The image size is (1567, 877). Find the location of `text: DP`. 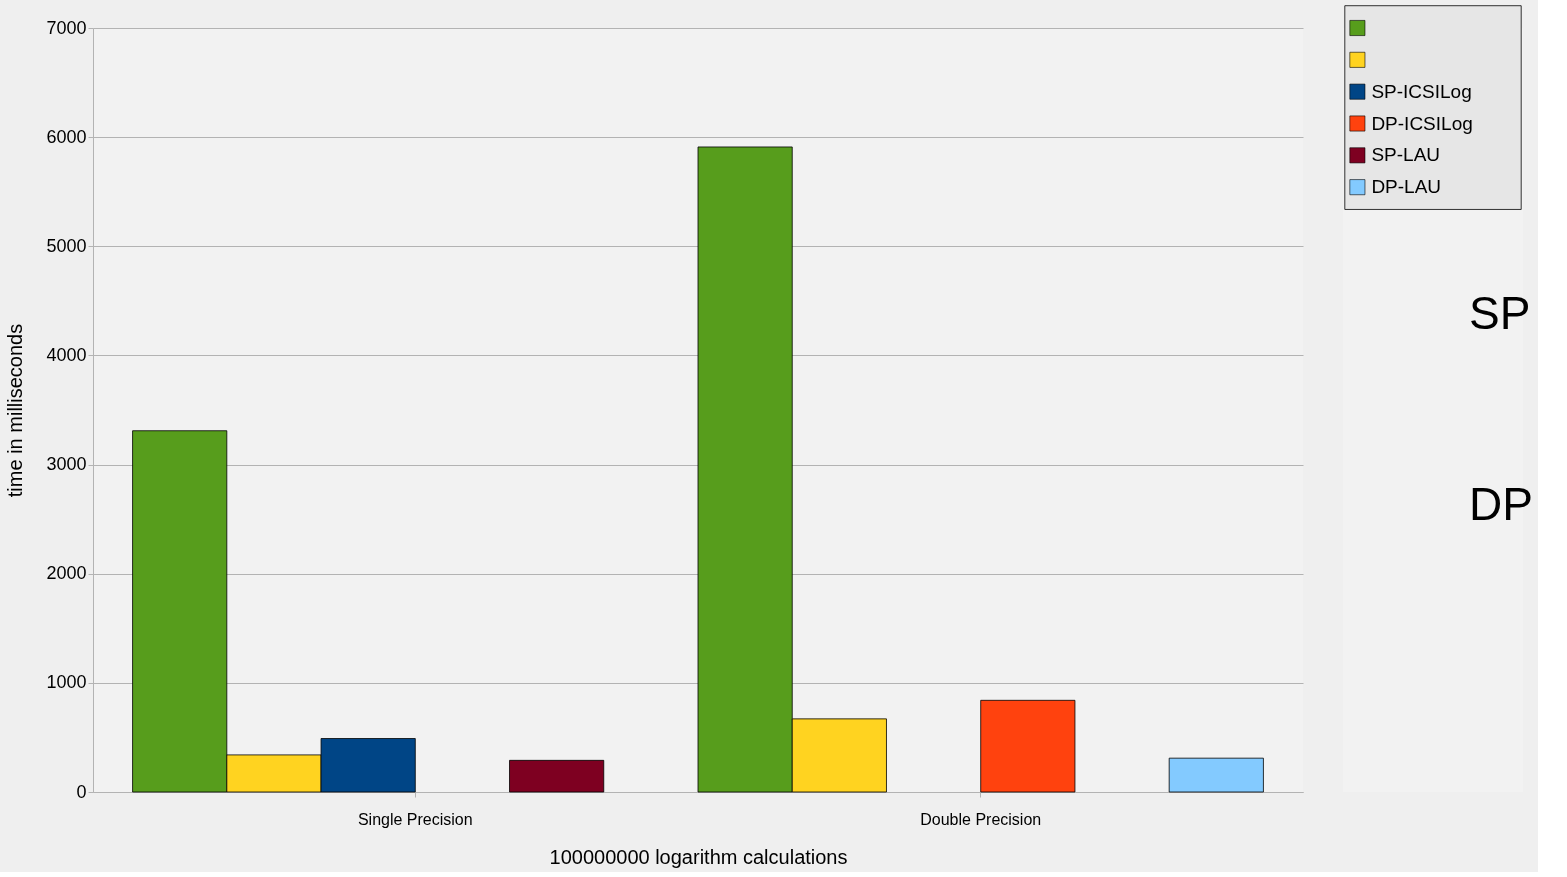

text: DP is located at coordinates (1501, 503).